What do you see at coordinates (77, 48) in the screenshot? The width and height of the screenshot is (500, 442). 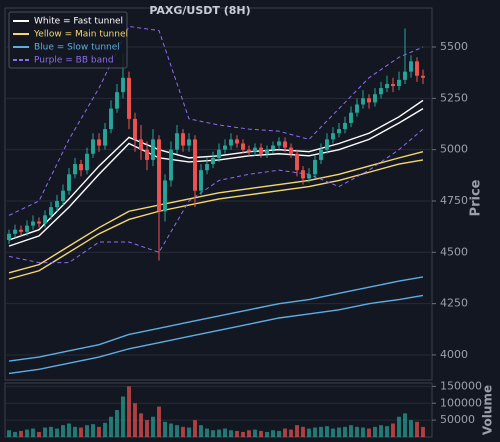 I see `legend-label: Blue = Slow tunnel` at bounding box center [77, 48].